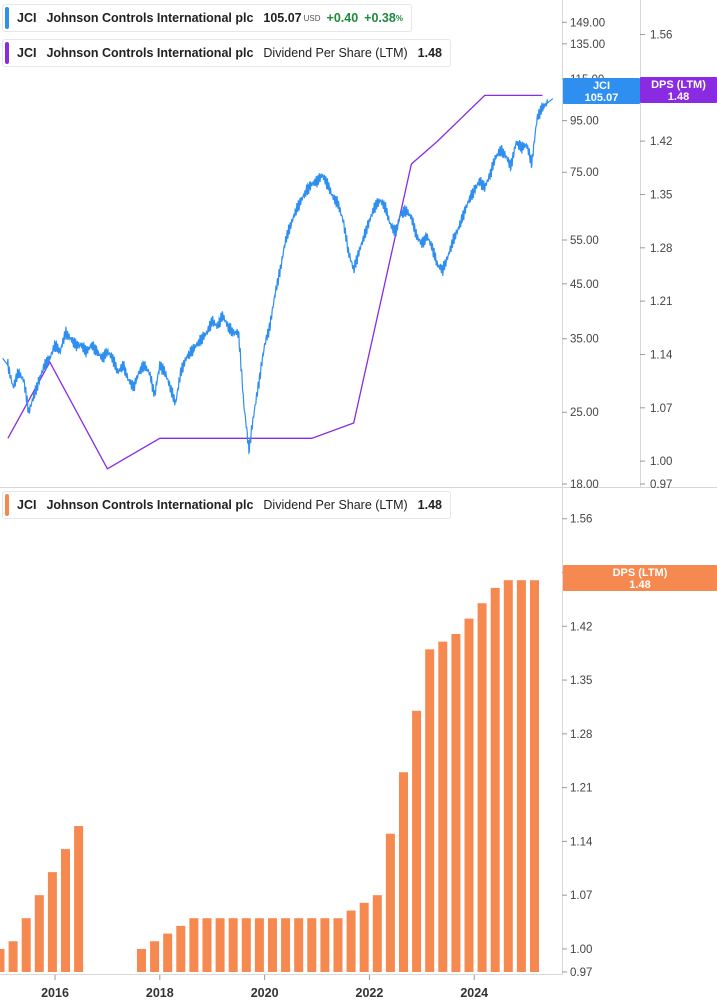  Describe the element at coordinates (584, 413) in the screenshot. I see `price-tick-label: 25.00` at that location.